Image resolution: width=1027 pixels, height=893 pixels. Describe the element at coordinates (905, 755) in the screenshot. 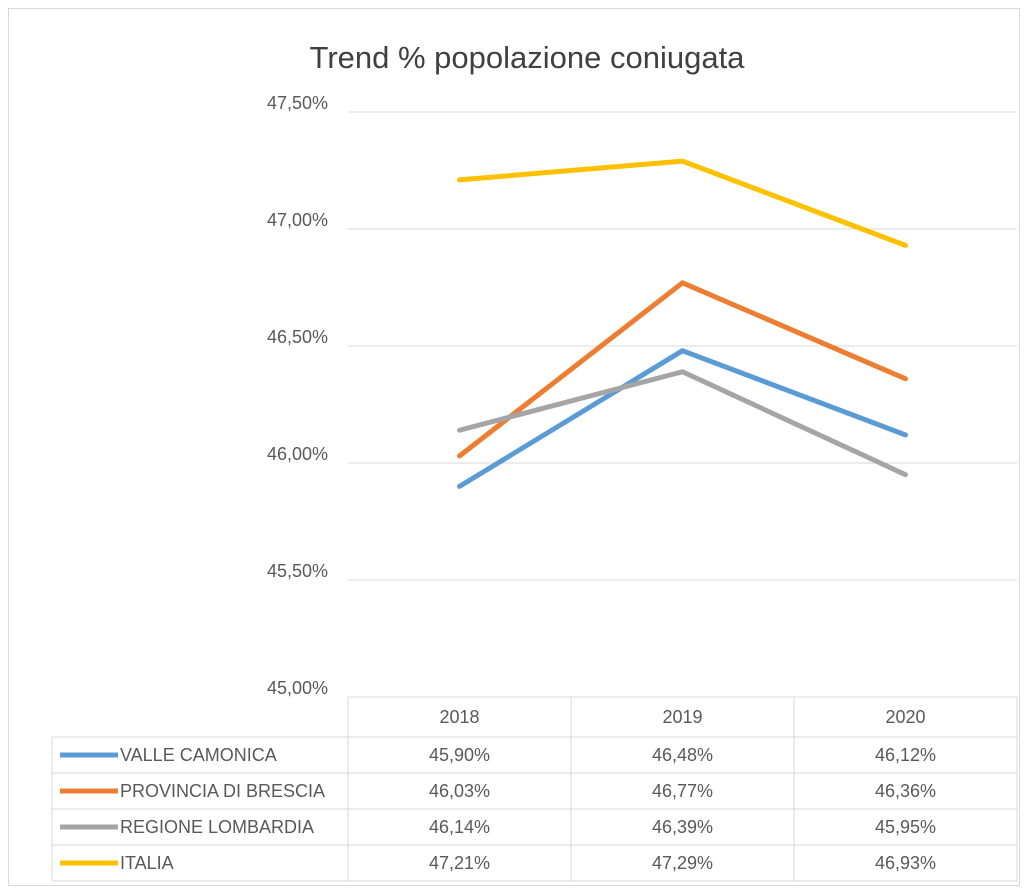

I see `data-table-value: 46,12%` at that location.